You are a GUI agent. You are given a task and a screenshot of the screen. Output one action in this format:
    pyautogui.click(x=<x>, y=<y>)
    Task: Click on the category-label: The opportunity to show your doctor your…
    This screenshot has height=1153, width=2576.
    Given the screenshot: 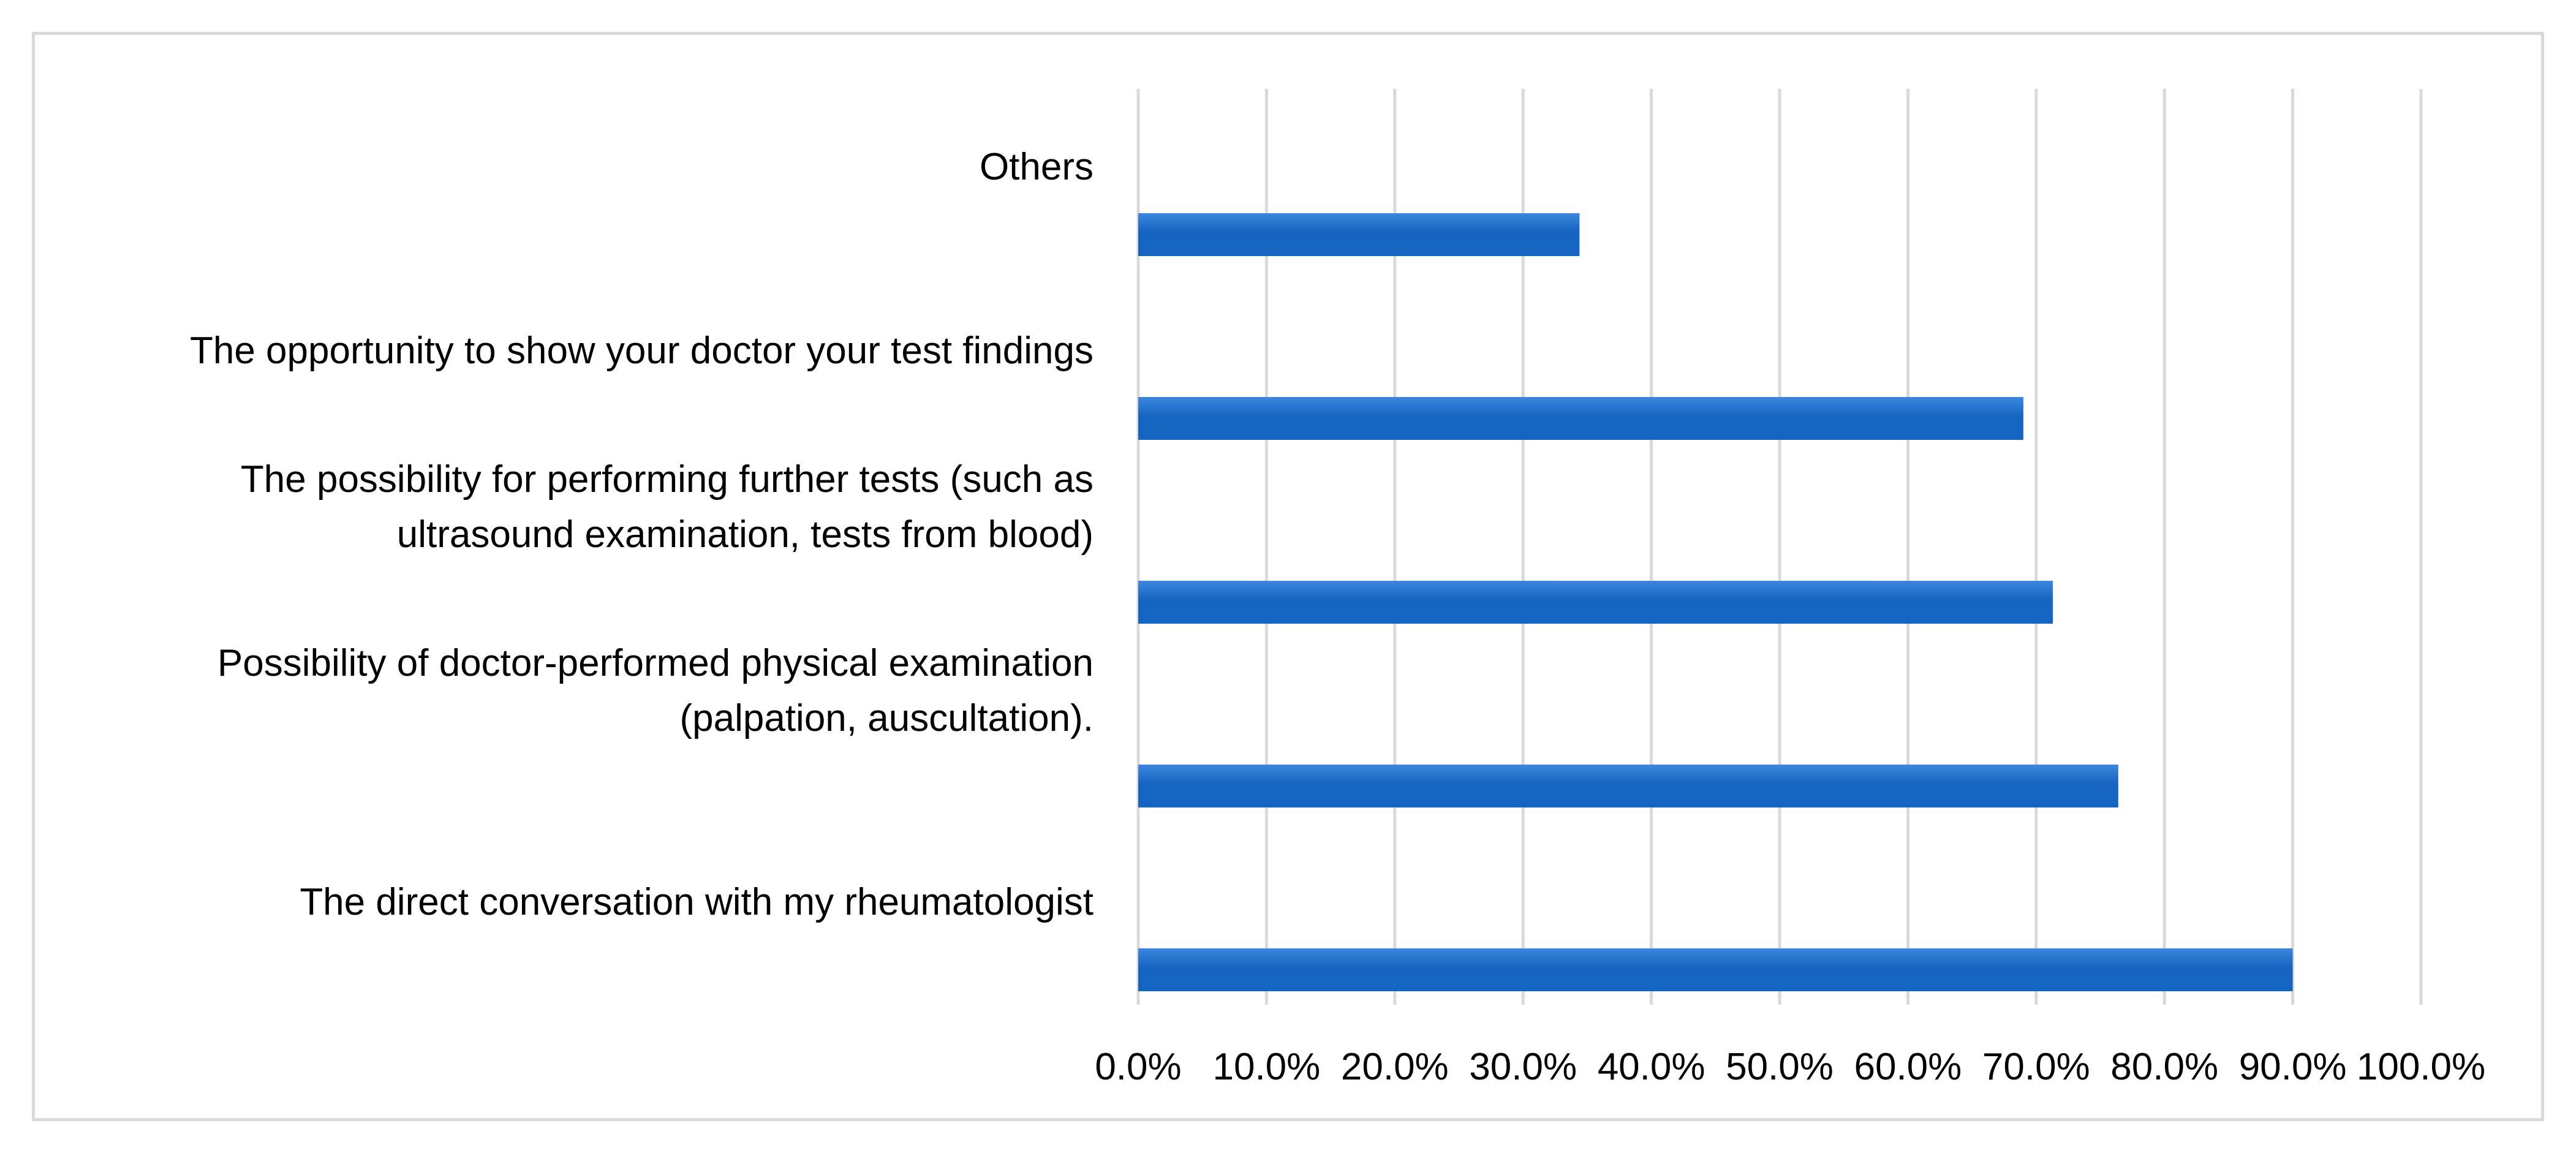 What is the action you would take?
    pyautogui.click(x=641, y=351)
    